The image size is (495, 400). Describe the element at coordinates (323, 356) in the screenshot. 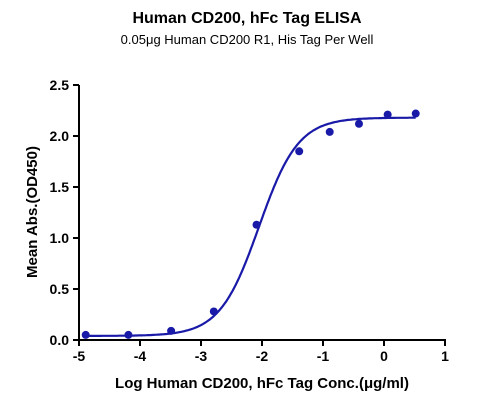

I see `x-tick-label: -1` at that location.